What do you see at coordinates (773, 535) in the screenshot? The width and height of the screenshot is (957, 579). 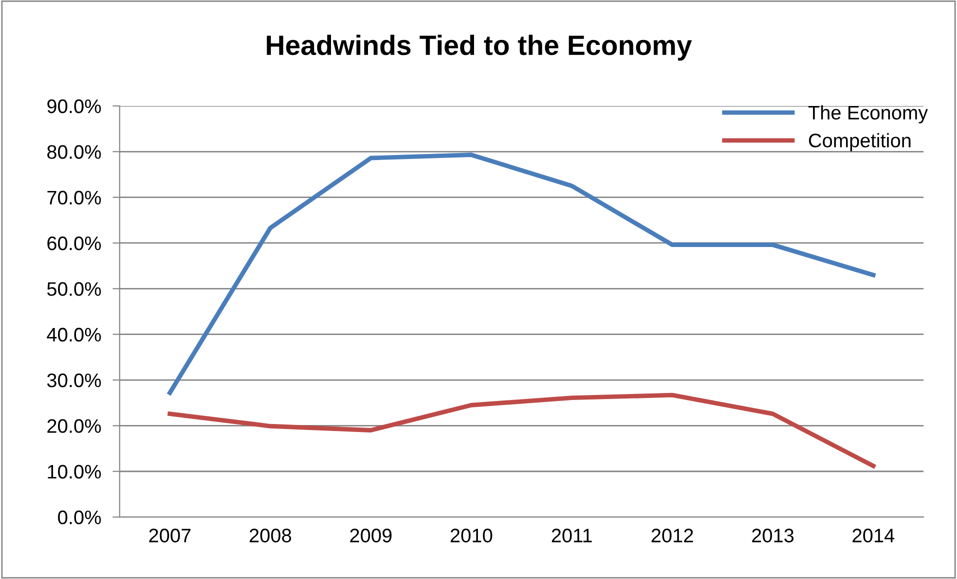 I see `x-tick-label: 2013` at bounding box center [773, 535].